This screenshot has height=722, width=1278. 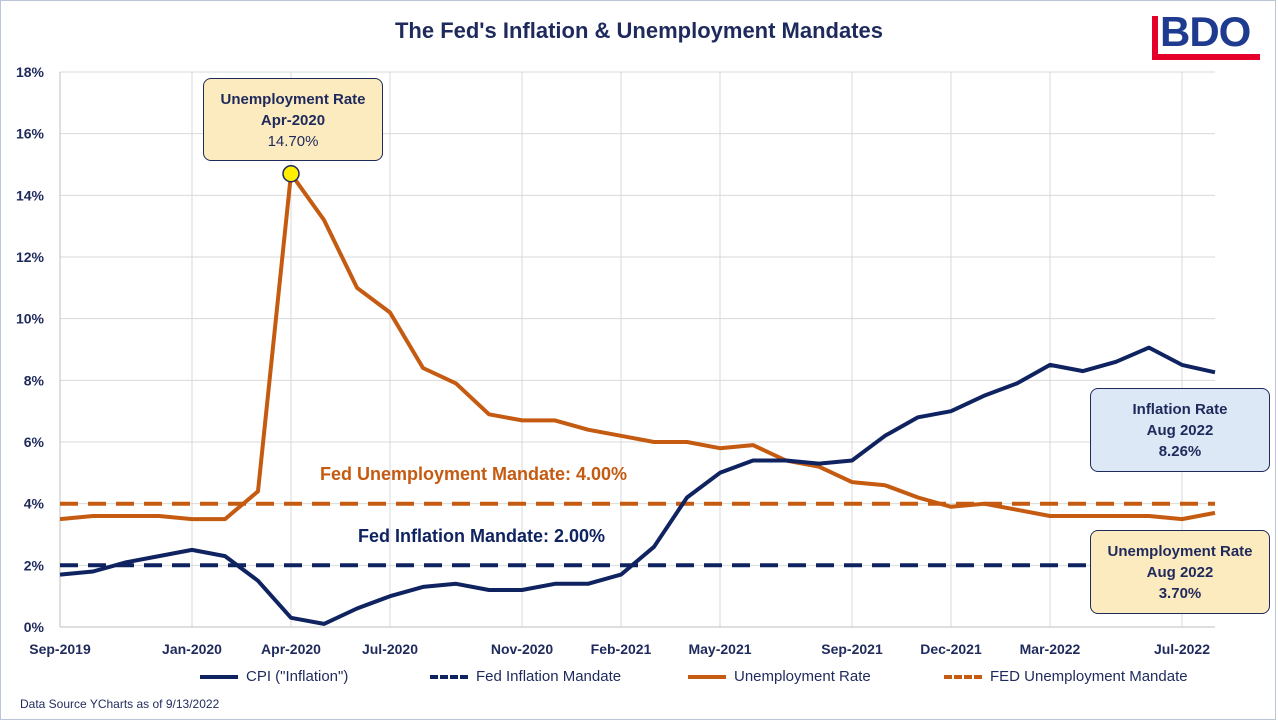 What do you see at coordinates (522, 649) in the screenshot?
I see `x-tick-label: Nov-2020` at bounding box center [522, 649].